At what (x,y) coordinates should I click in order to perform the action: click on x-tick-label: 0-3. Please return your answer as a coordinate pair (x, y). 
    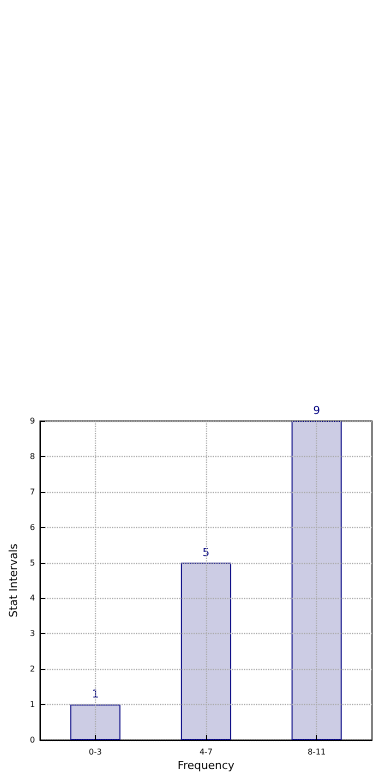
    Looking at the image, I should click on (95, 752).